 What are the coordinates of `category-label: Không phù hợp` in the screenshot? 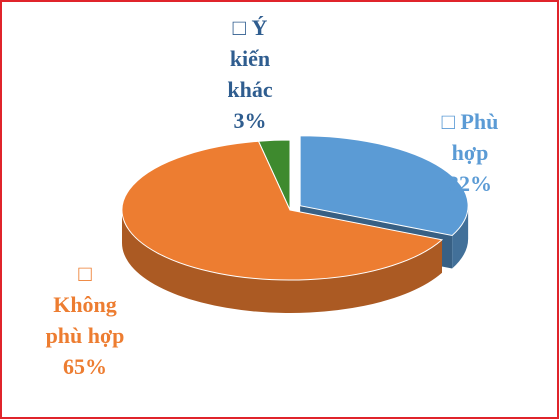 It's located at (85, 320).